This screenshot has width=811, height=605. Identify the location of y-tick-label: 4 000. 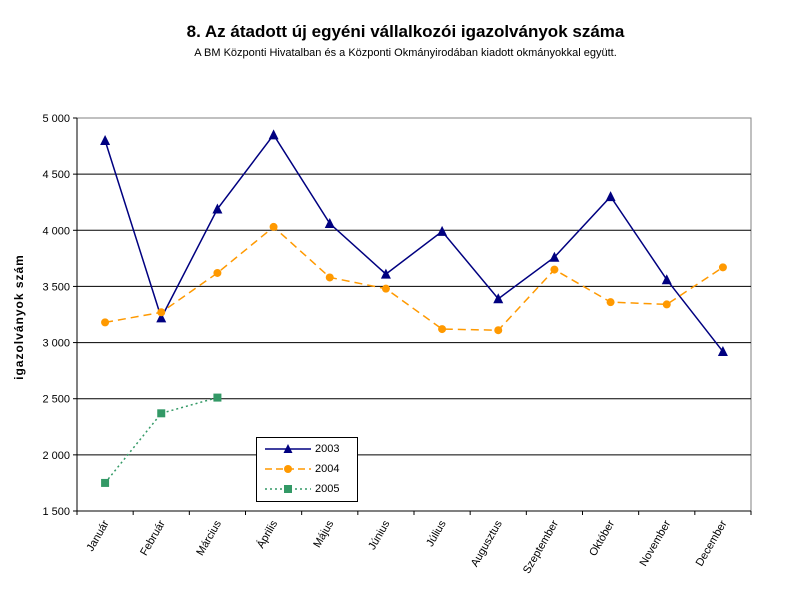
(56, 231).